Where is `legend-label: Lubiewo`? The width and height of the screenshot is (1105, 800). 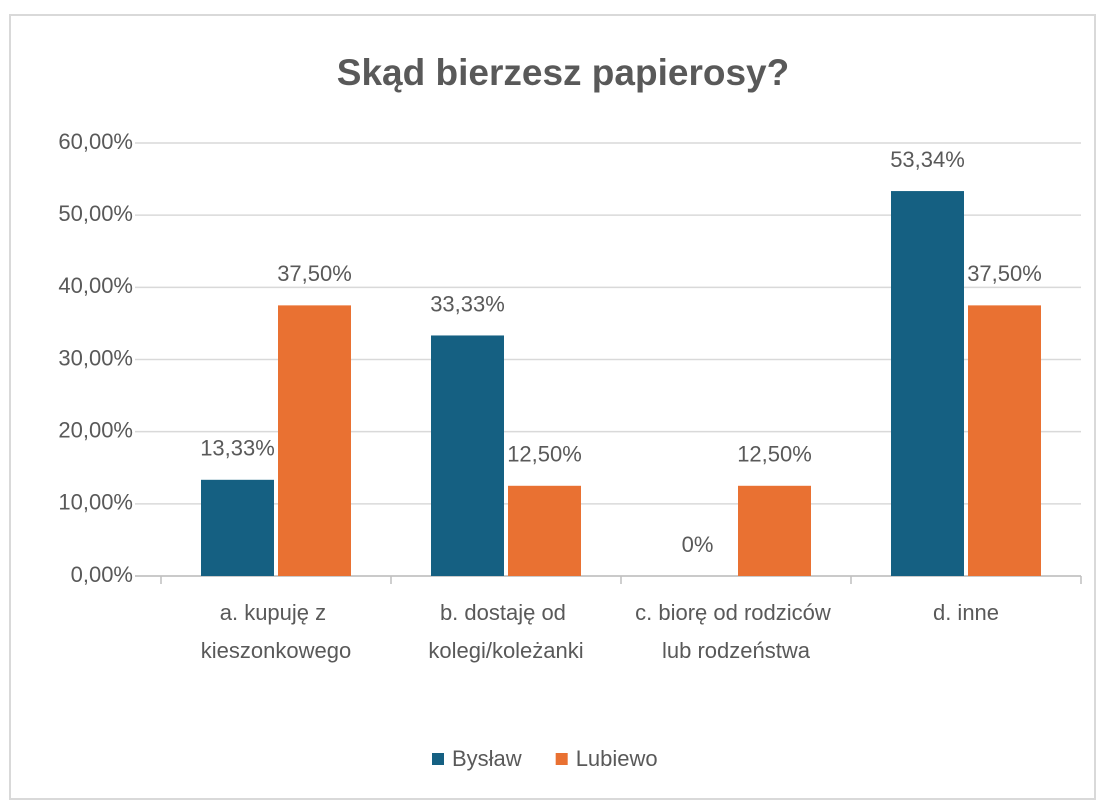
legend-label: Lubiewo is located at coordinates (617, 758).